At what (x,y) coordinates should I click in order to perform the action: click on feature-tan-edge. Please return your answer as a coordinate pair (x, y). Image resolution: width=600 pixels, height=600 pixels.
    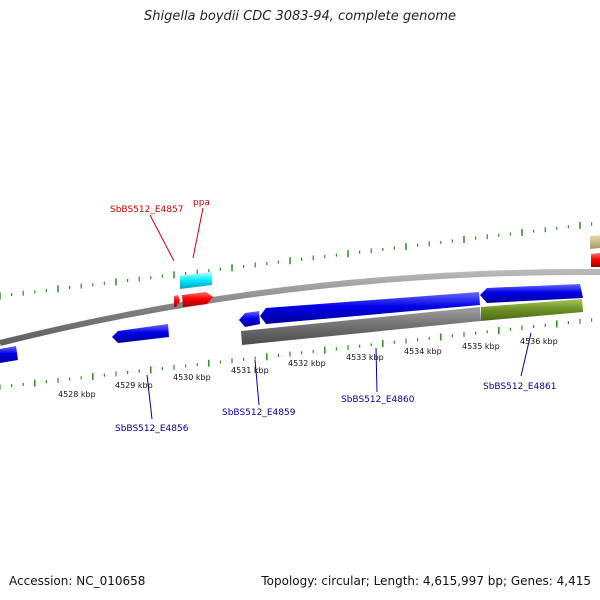
    Looking at the image, I should click on (595, 242).